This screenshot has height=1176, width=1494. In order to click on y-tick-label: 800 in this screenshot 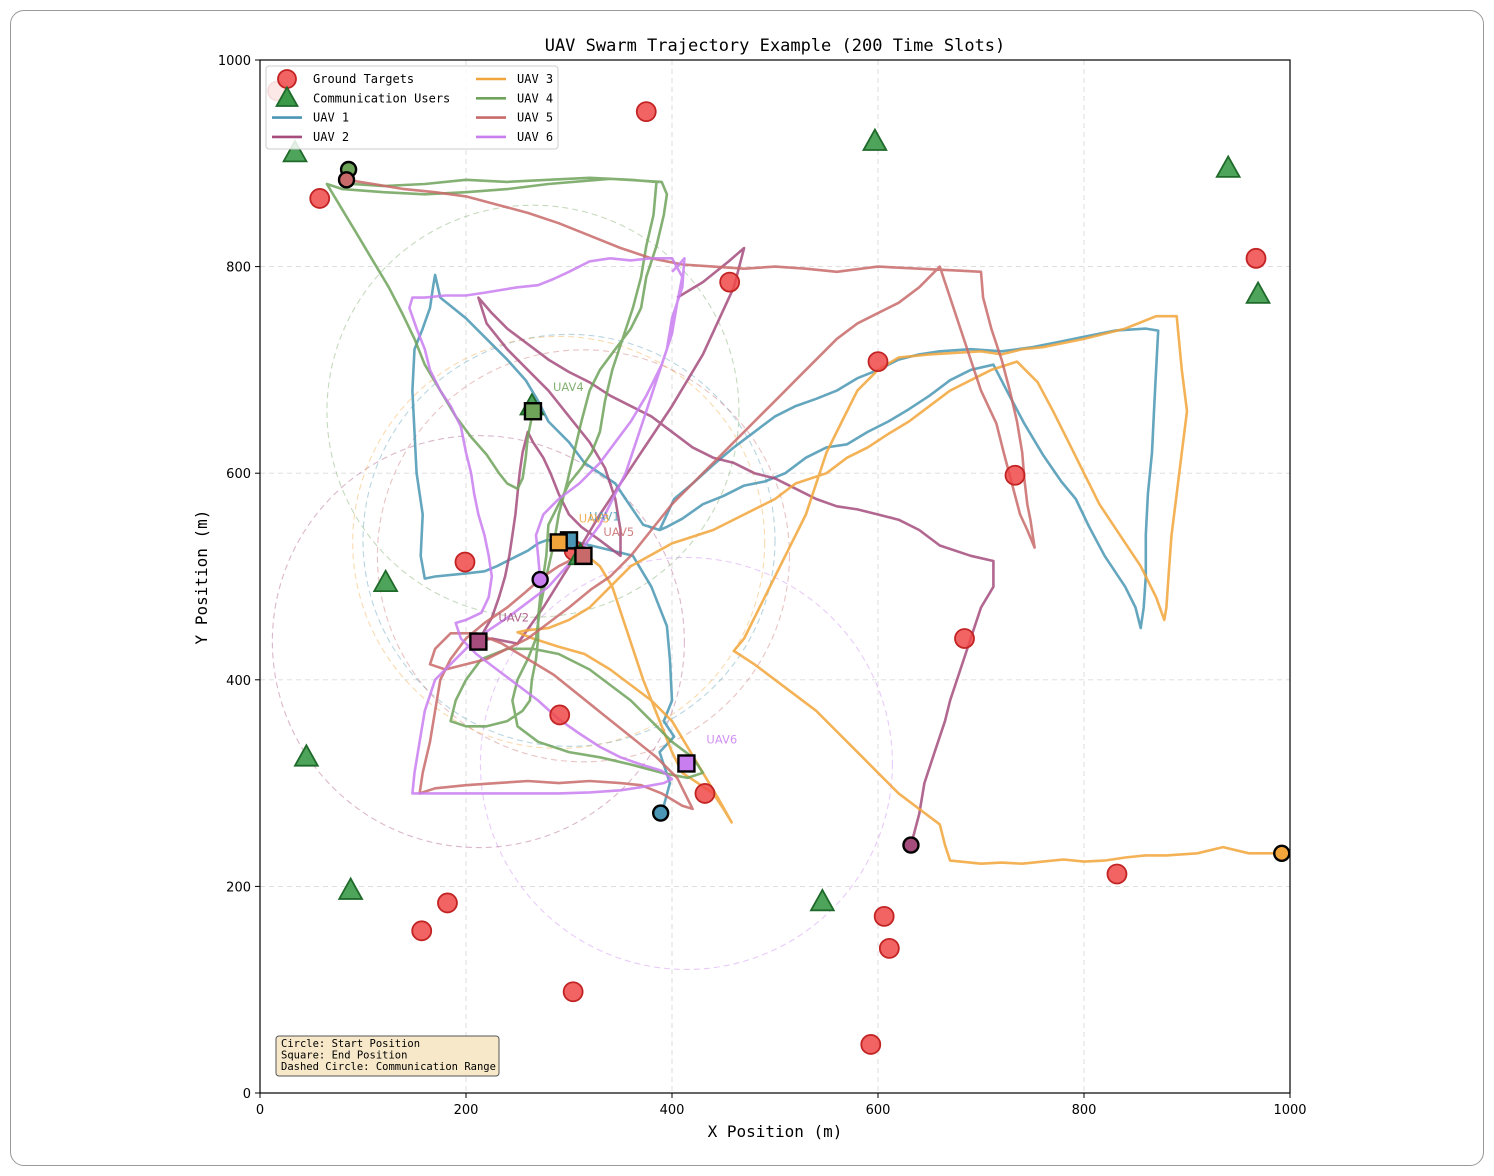, I will do `click(238, 268)`.